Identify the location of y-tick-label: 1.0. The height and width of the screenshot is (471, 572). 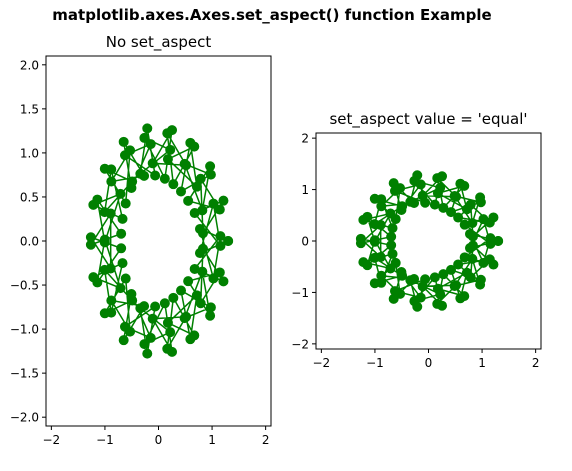
(29, 153).